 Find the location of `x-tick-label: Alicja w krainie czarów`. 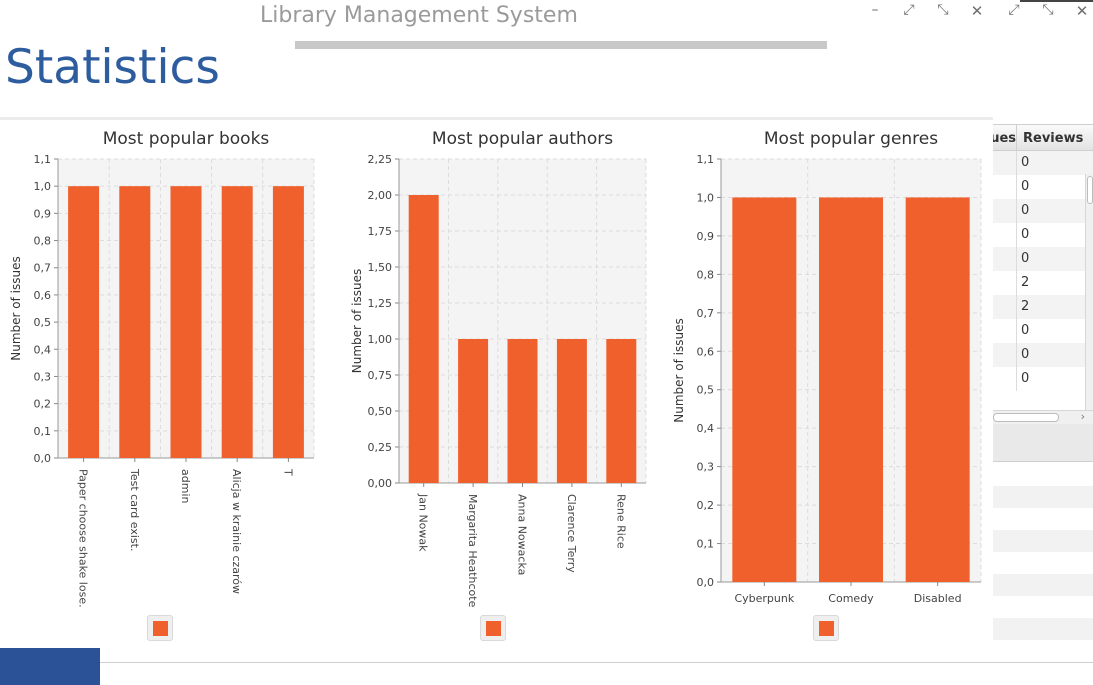

x-tick-label: Alicja w krainie czarów is located at coordinates (236, 531).